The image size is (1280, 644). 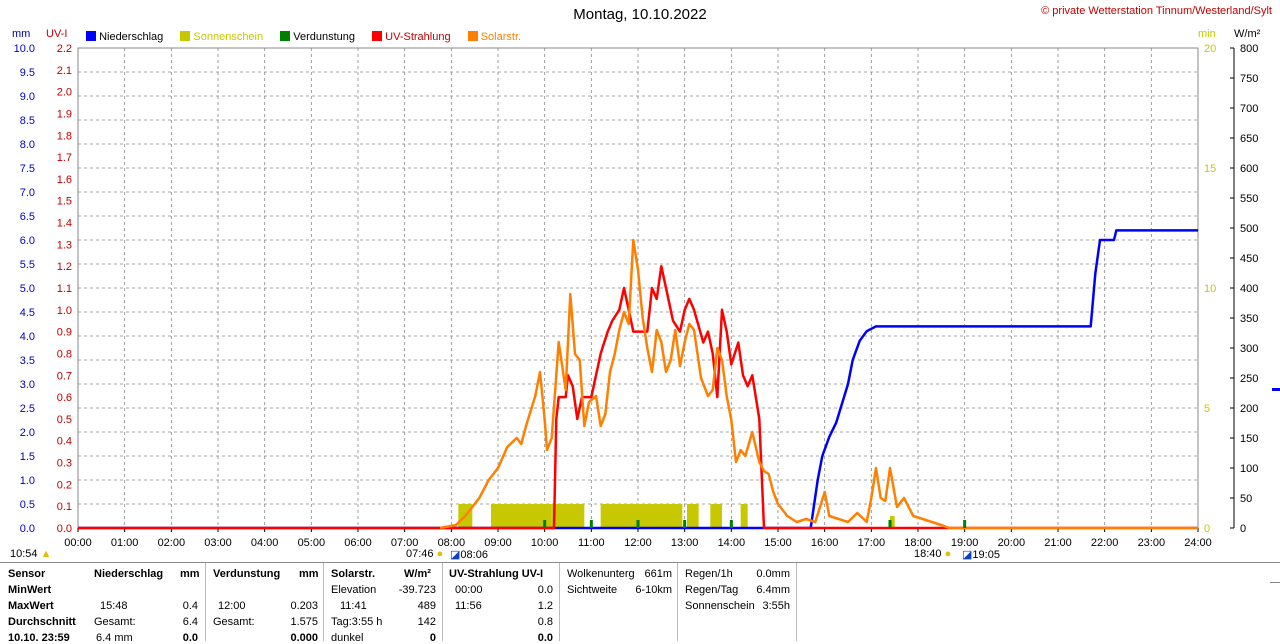 I want to click on sunrise-civil-label: 07:46 ●, so click(x=425, y=554).